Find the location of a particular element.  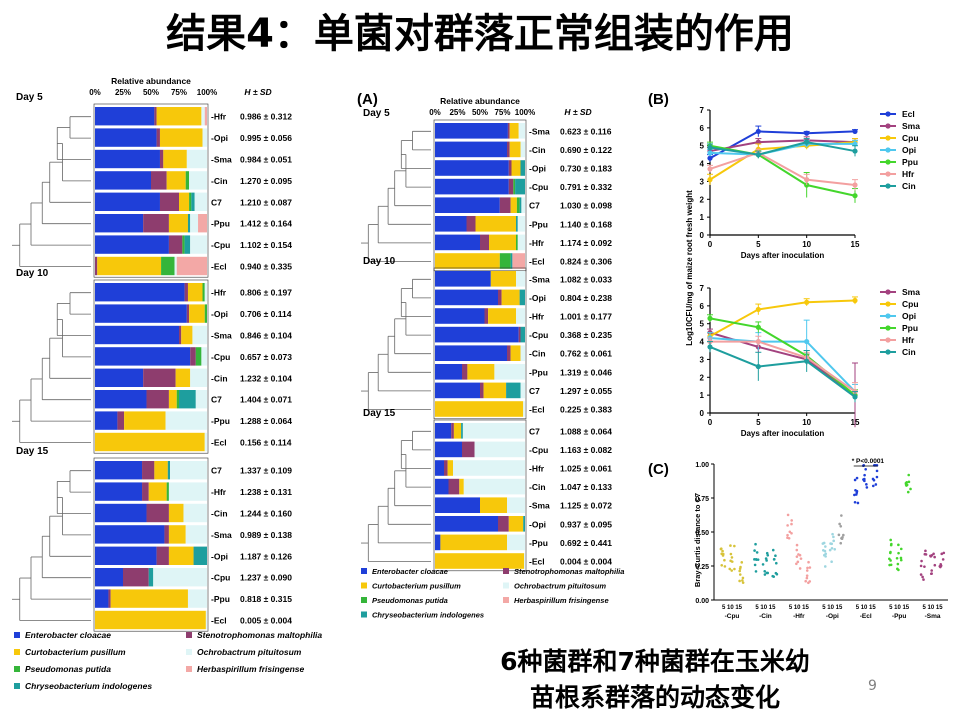

h-sd-value: 0.989 ± 0.138 is located at coordinates (266, 535).